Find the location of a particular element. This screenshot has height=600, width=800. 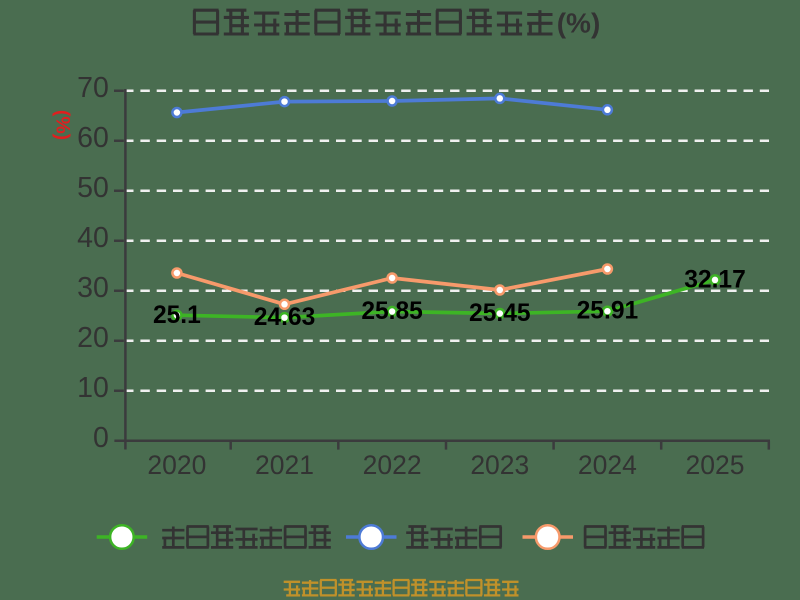

svg-text: 25.45 is located at coordinates (500, 313).